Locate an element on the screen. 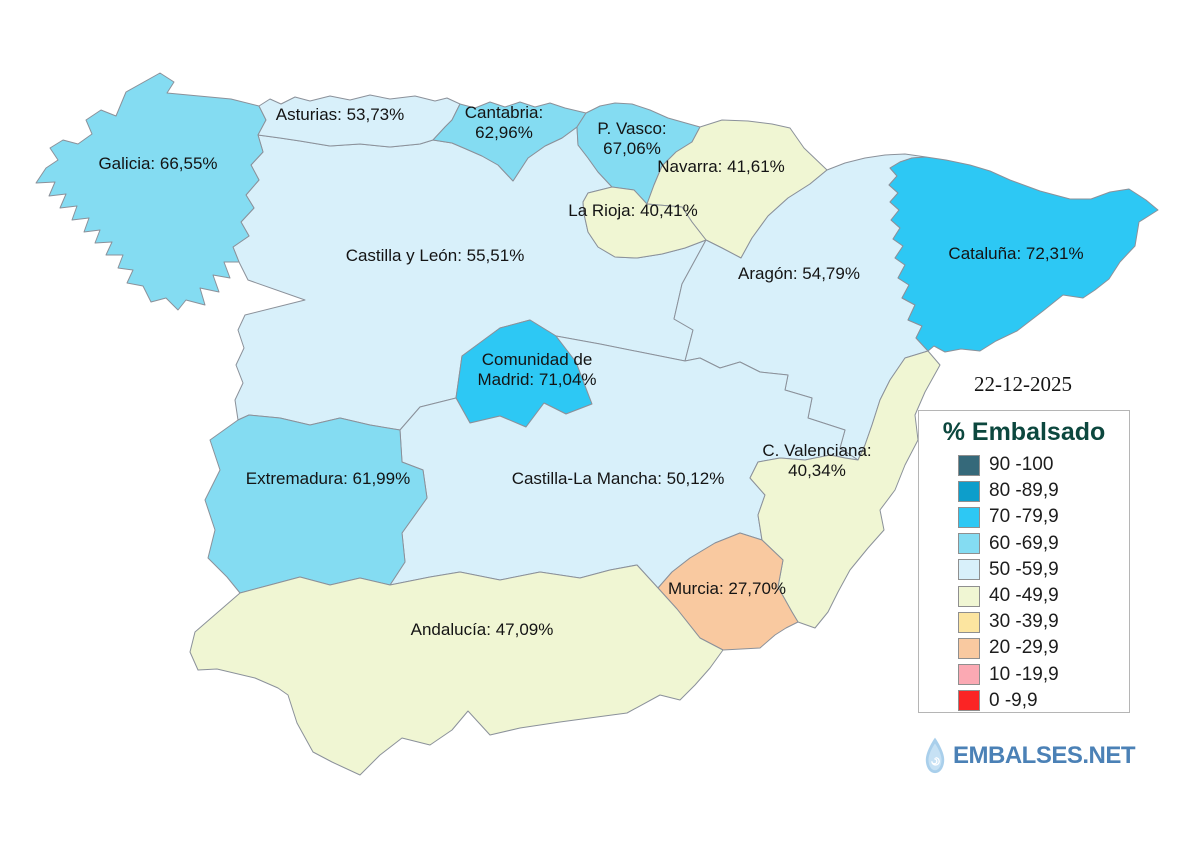 The image size is (1199, 859). embalses-net-wordmark: EMBALSES.NET is located at coordinates (1044, 755).